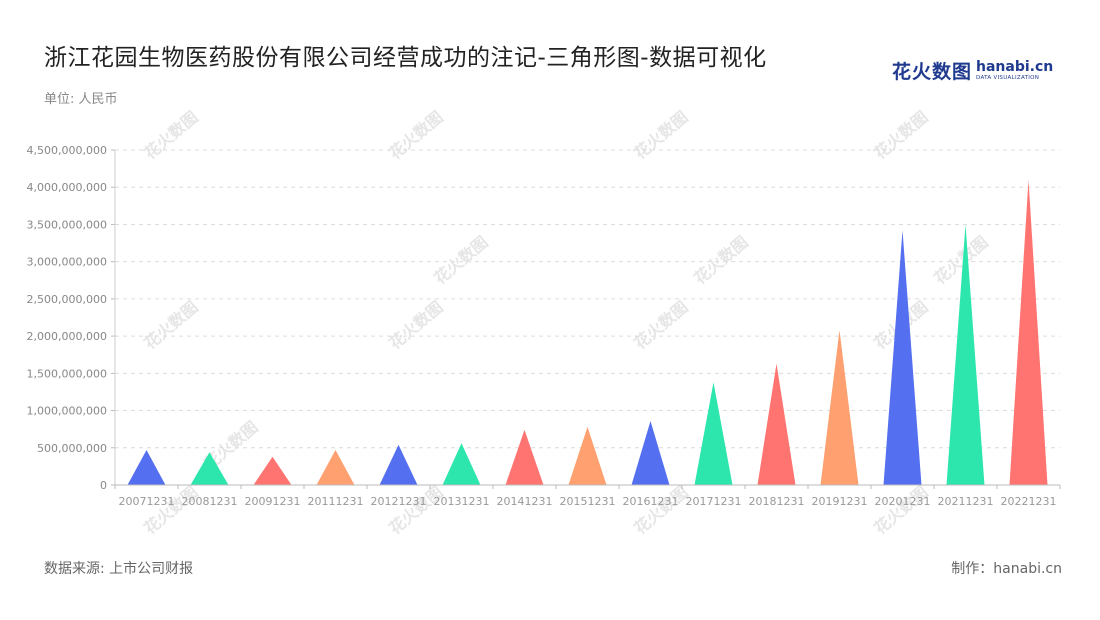  Describe the element at coordinates (67, 224) in the screenshot. I see `y-tick-label: 3,500,000,000` at that location.